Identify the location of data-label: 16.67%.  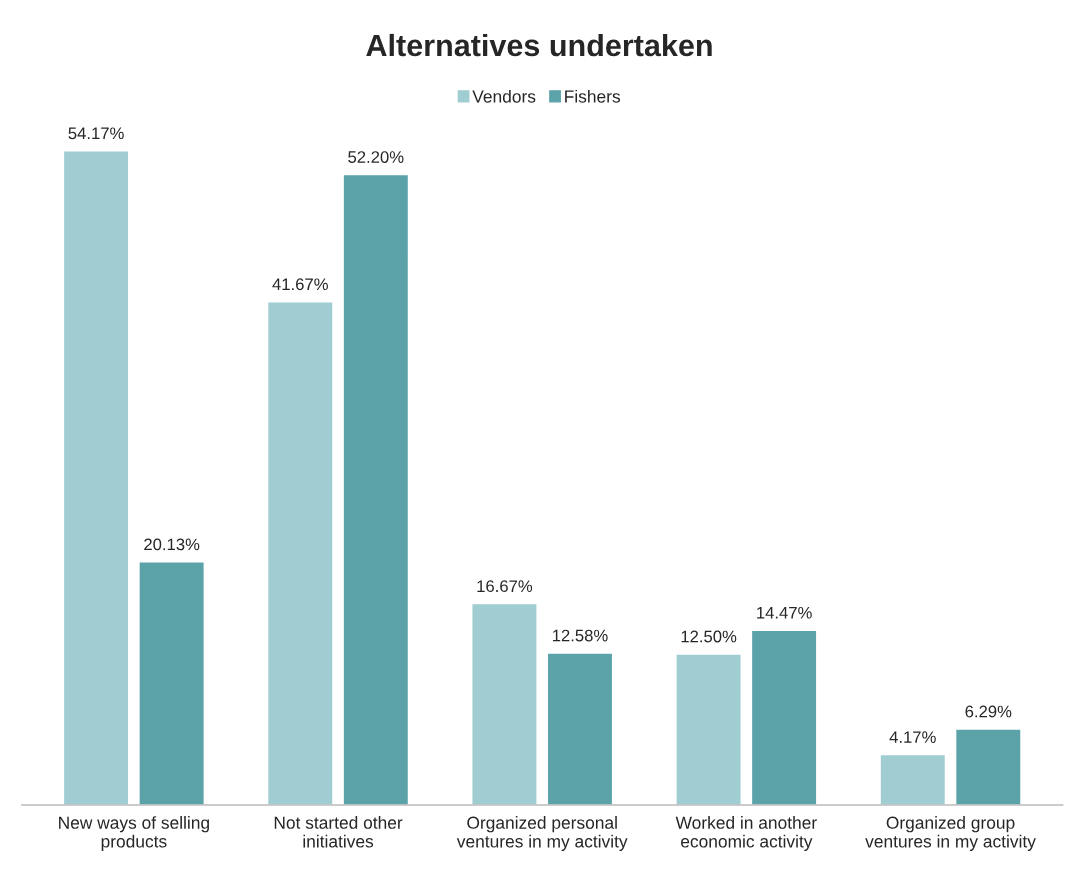
(505, 586).